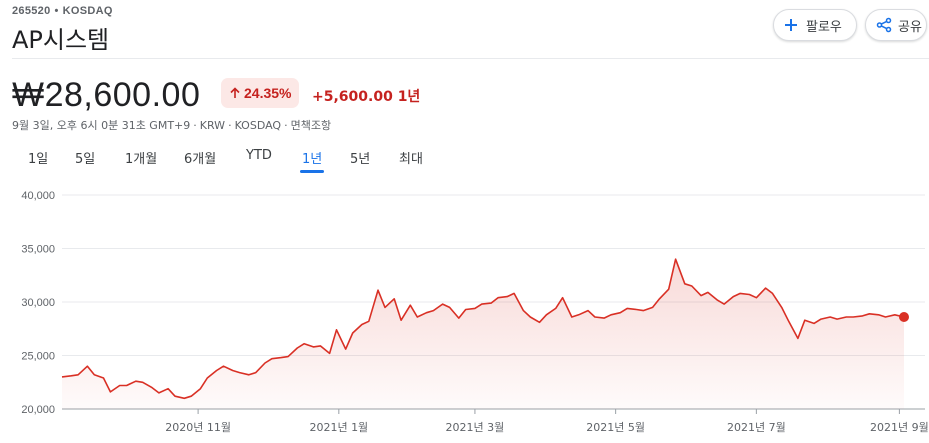 Image resolution: width=929 pixels, height=443 pixels. What do you see at coordinates (38, 410) in the screenshot?
I see `y-tick-label: 20,000` at bounding box center [38, 410].